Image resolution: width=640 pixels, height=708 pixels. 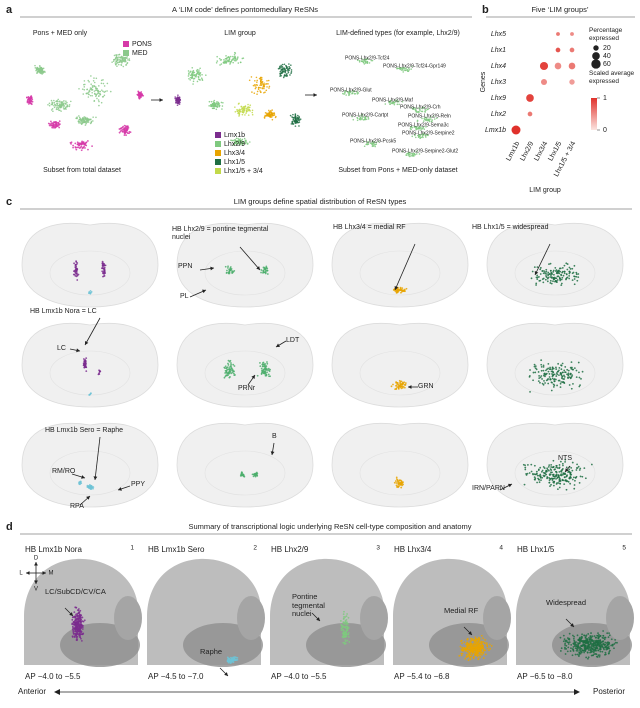 I want to click on region-label: HB Lmx1b Sero = Raphe, so click(x=84, y=430).